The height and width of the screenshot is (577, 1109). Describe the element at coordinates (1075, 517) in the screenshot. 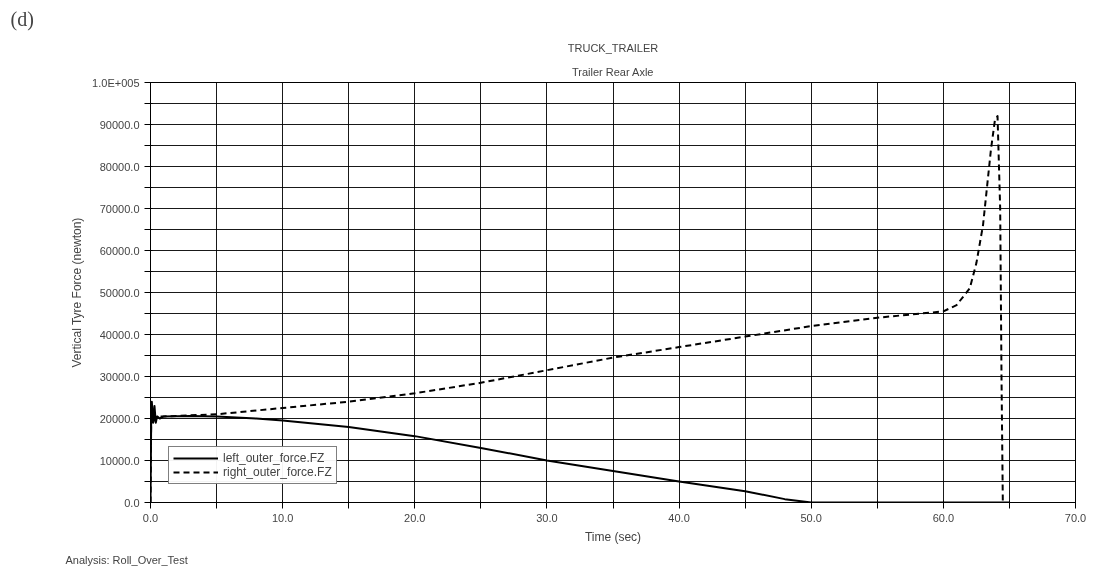

I see `x-tick-label: 70.0` at that location.